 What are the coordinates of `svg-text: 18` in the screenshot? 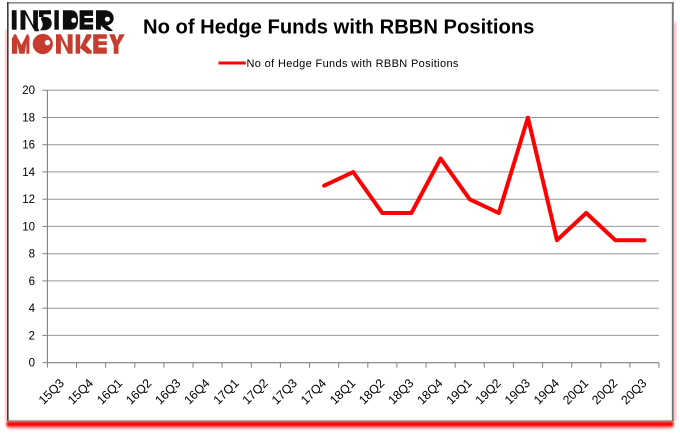 It's located at (28, 118).